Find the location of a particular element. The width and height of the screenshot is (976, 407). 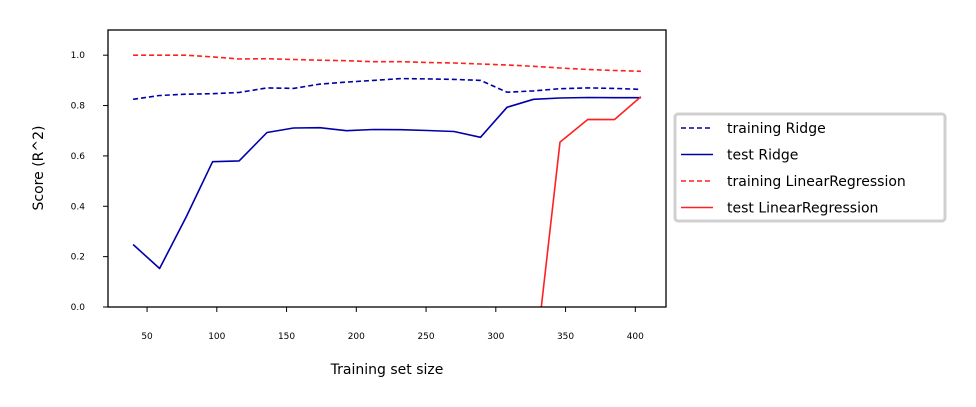

x-tick-label: 350 is located at coordinates (565, 337).